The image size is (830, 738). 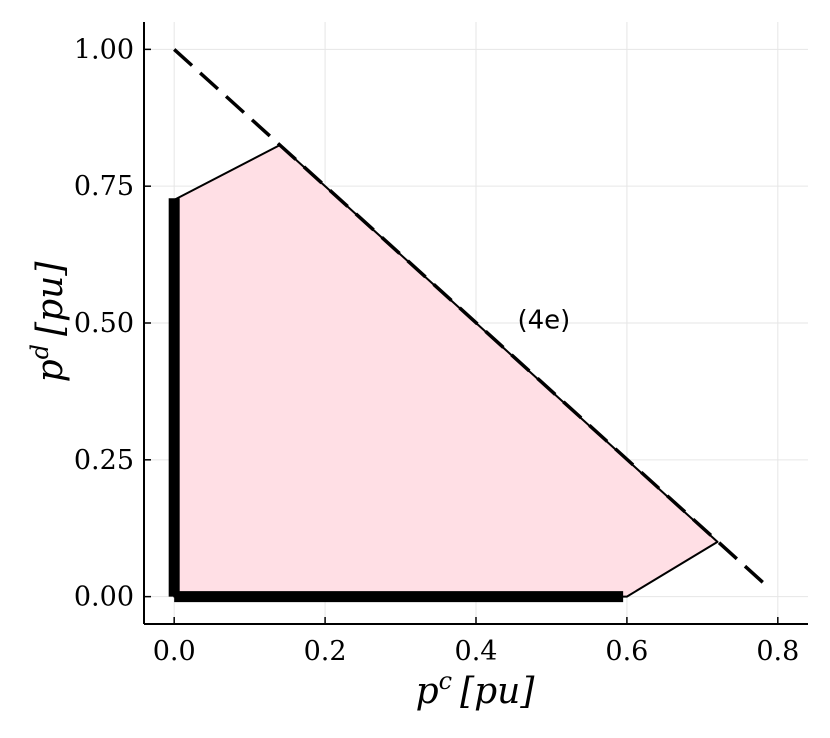 I want to click on y-axis-label-base: p, so click(x=50, y=370).